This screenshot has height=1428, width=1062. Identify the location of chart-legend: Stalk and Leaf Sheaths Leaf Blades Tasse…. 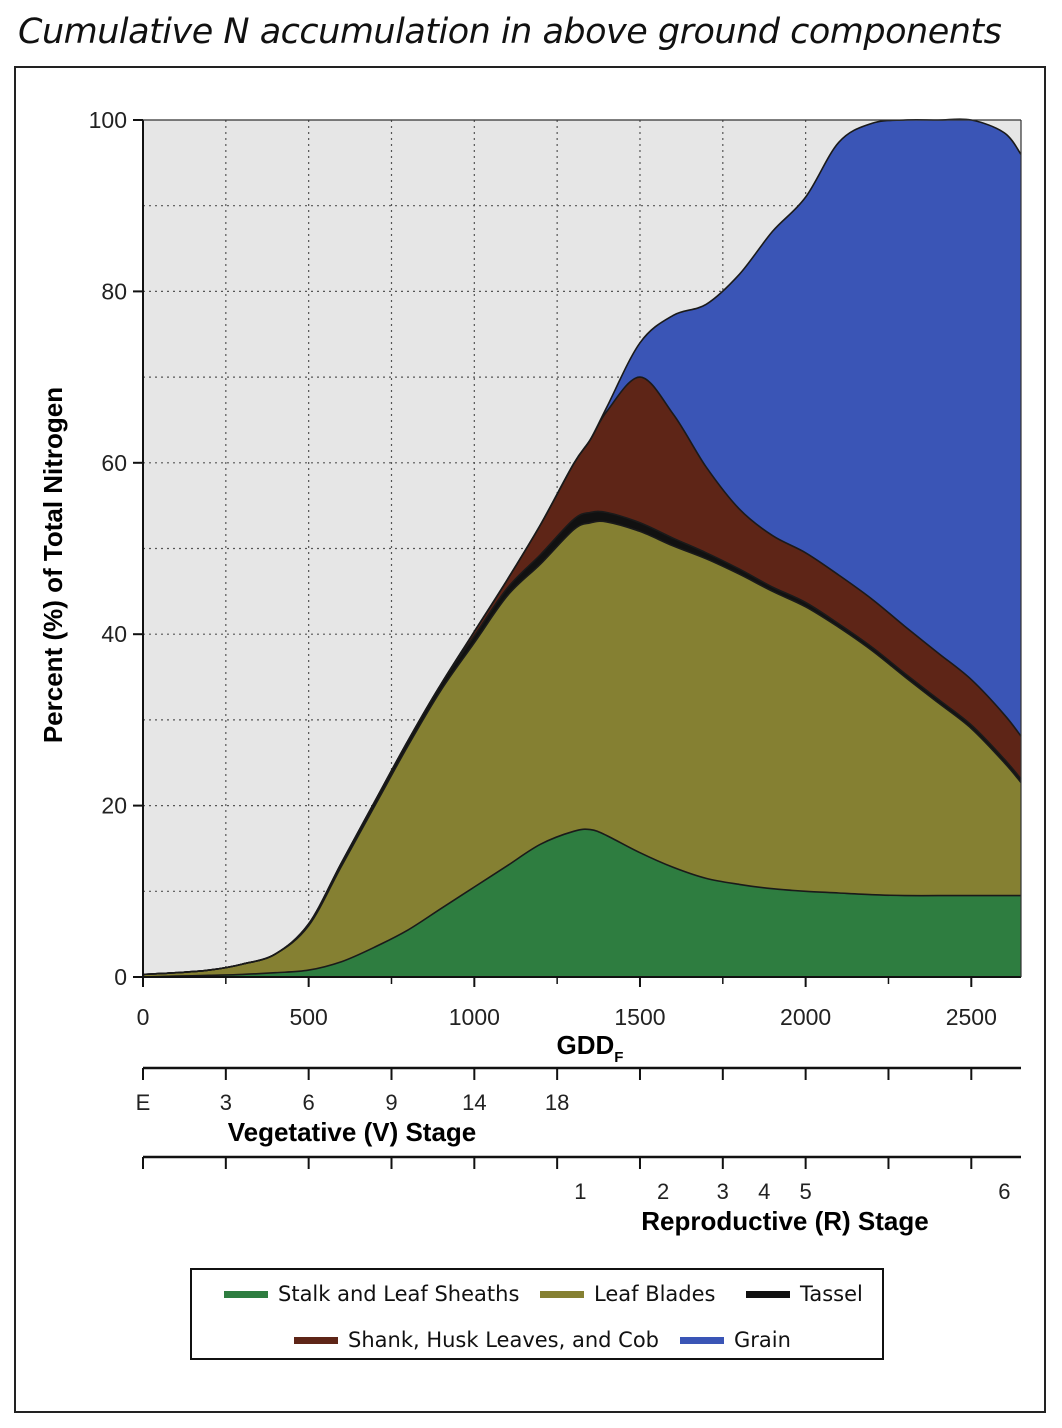
(537, 1314).